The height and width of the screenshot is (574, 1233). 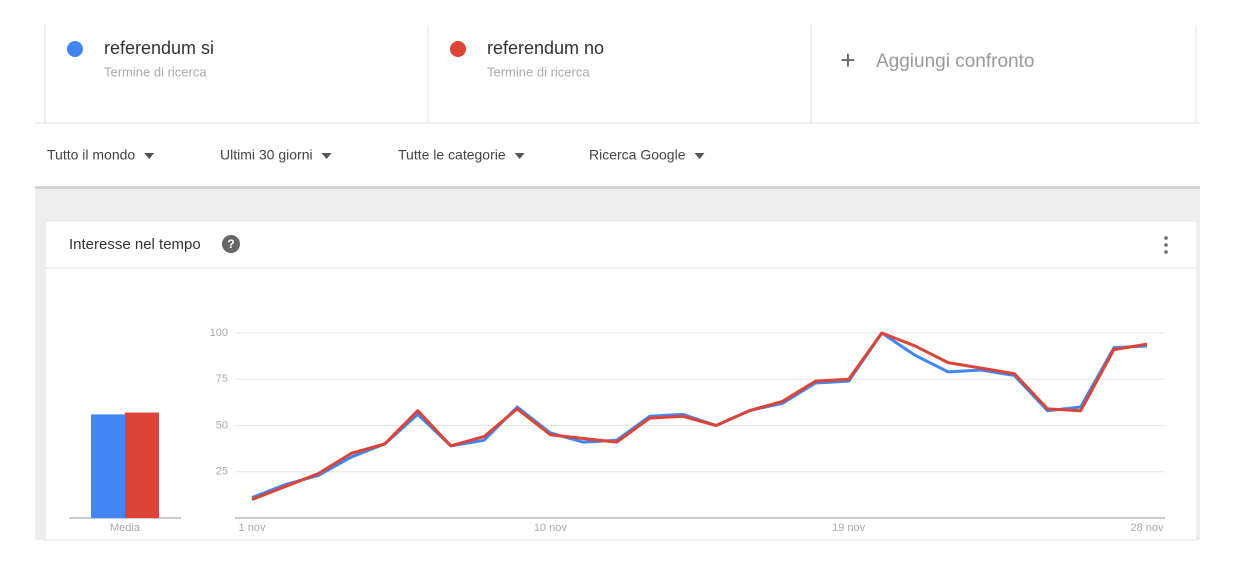 What do you see at coordinates (955, 61) in the screenshot?
I see `add-compare: Aggiungi confronto` at bounding box center [955, 61].